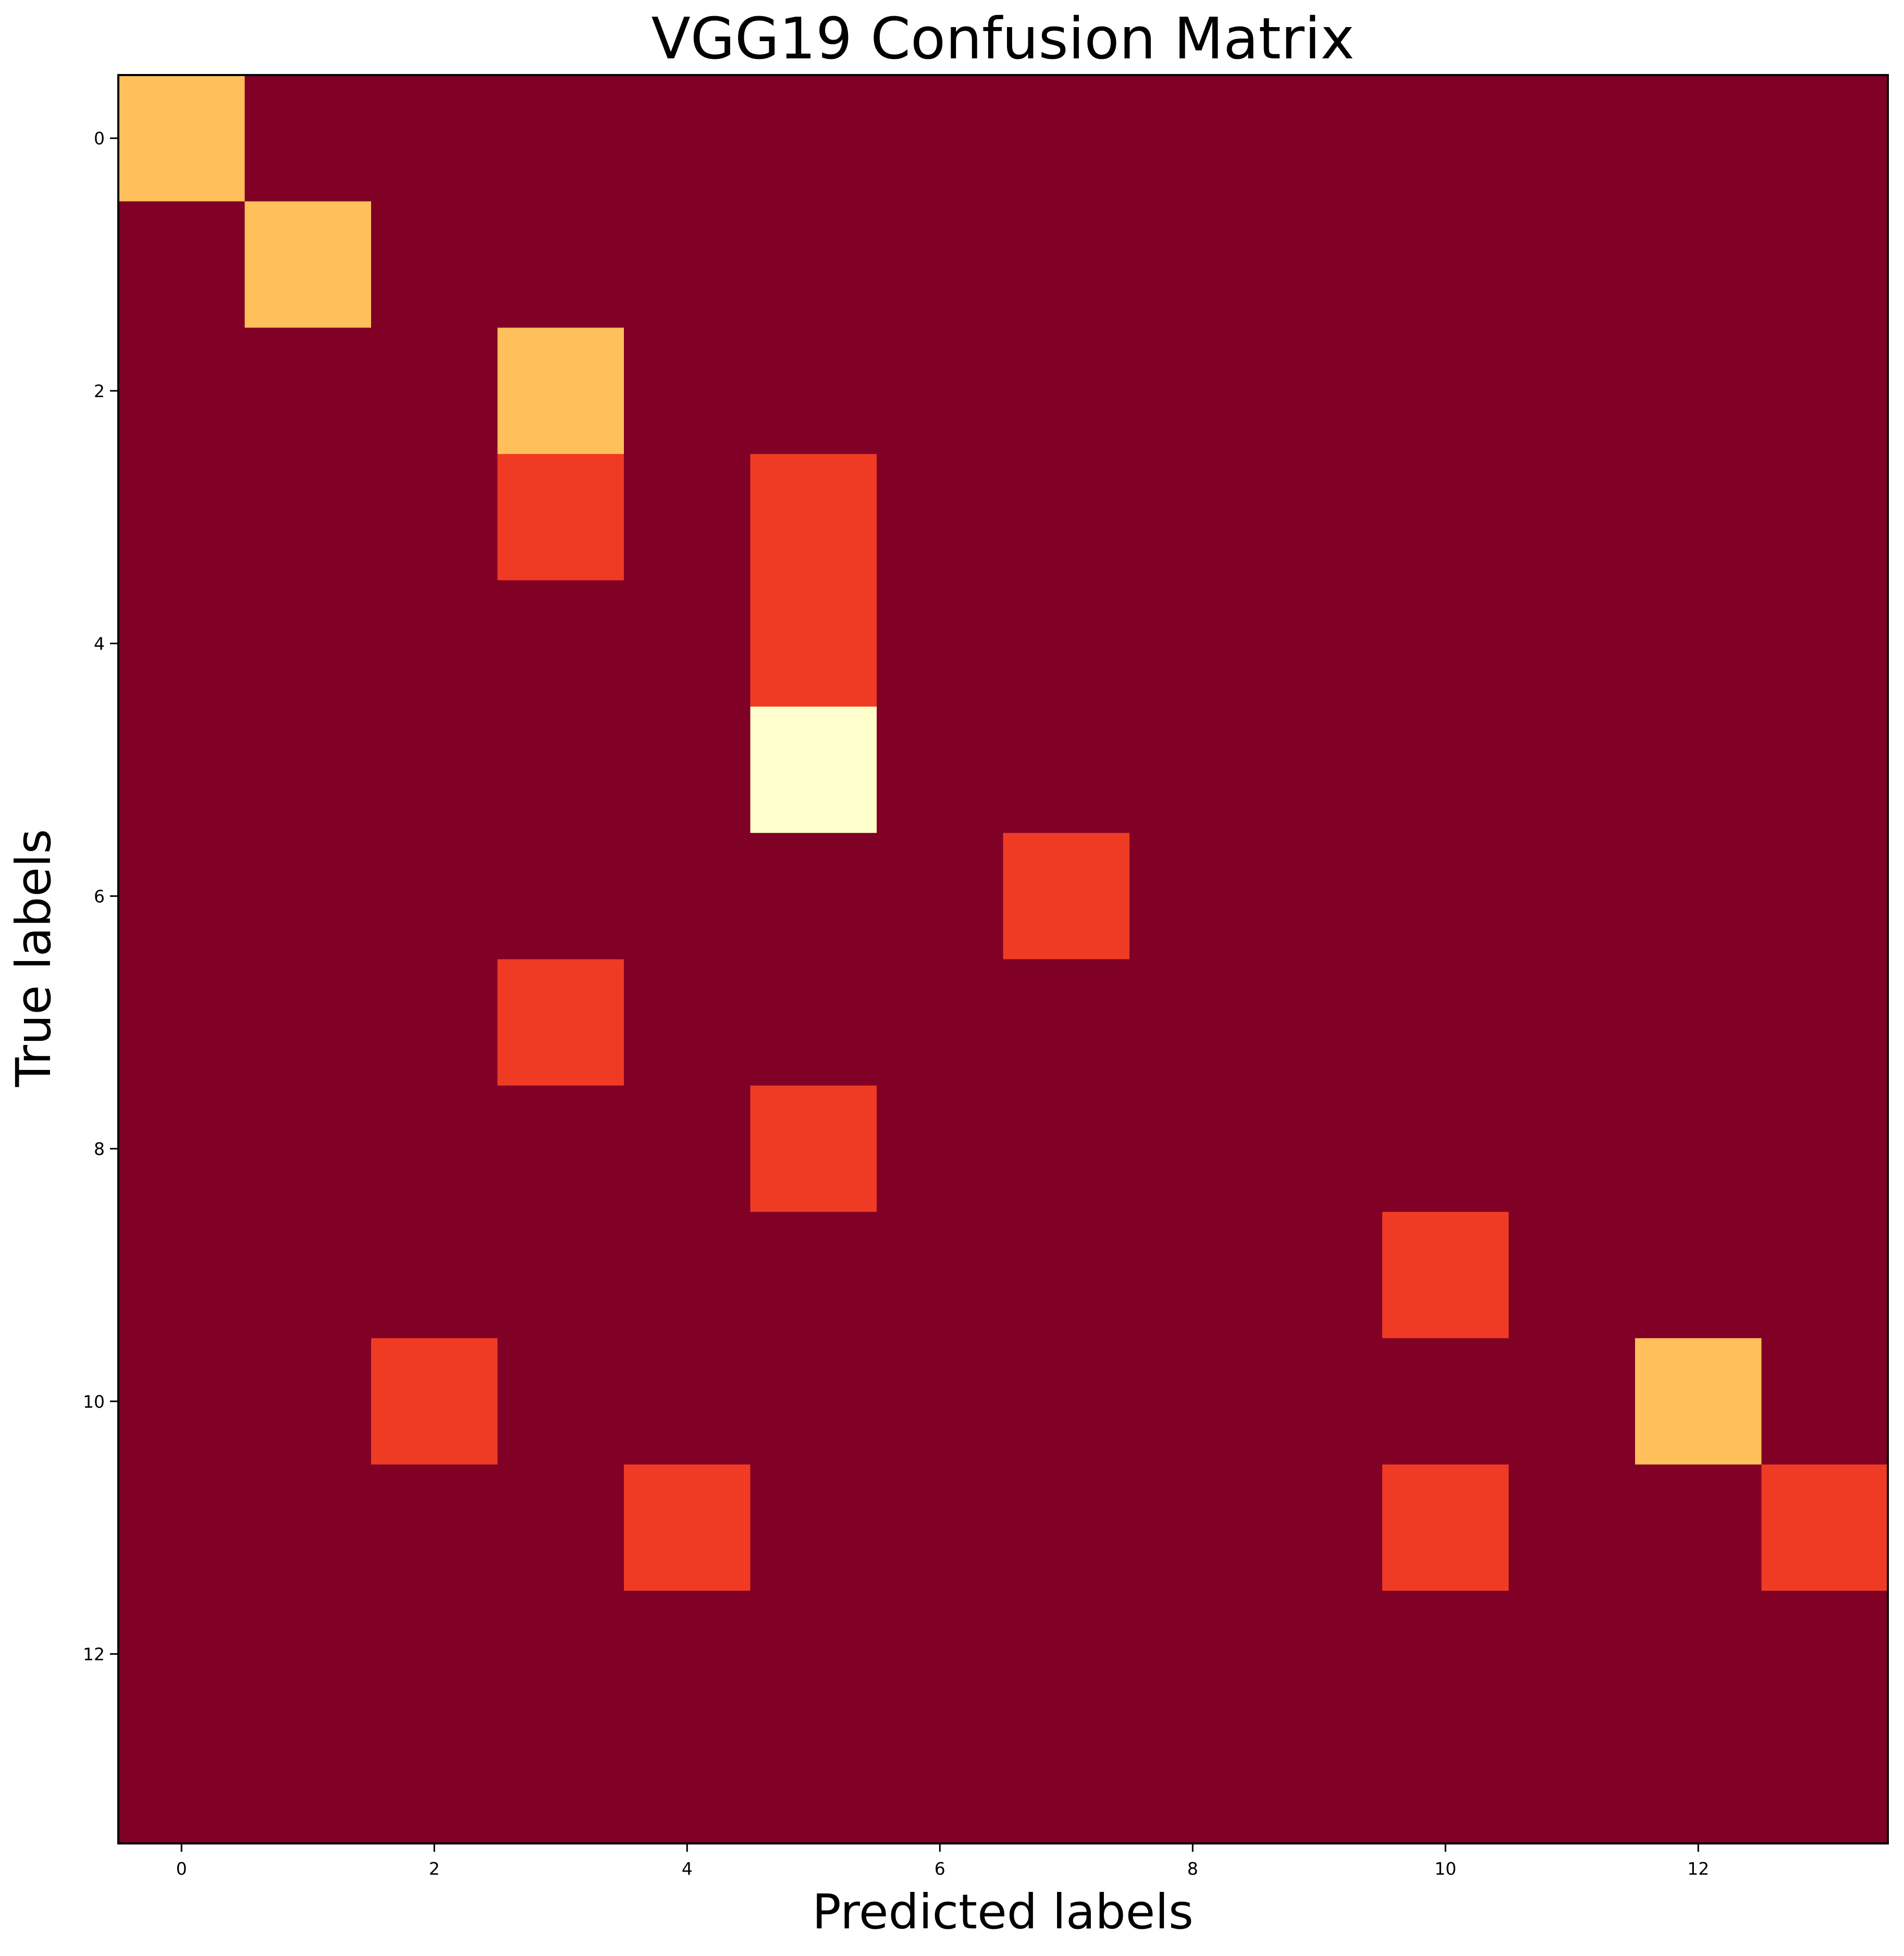  I want to click on y-tick-label: 12, so click(94, 1654).